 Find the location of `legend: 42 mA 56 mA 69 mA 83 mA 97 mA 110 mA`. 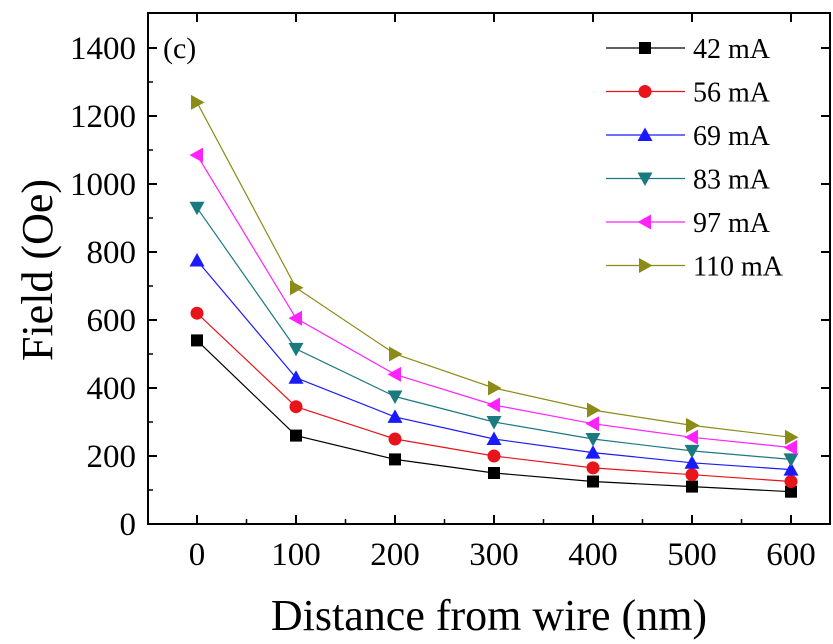

legend: 42 mA 56 mA 69 mA 83 mA 97 mA 110 mA is located at coordinates (695, 158).